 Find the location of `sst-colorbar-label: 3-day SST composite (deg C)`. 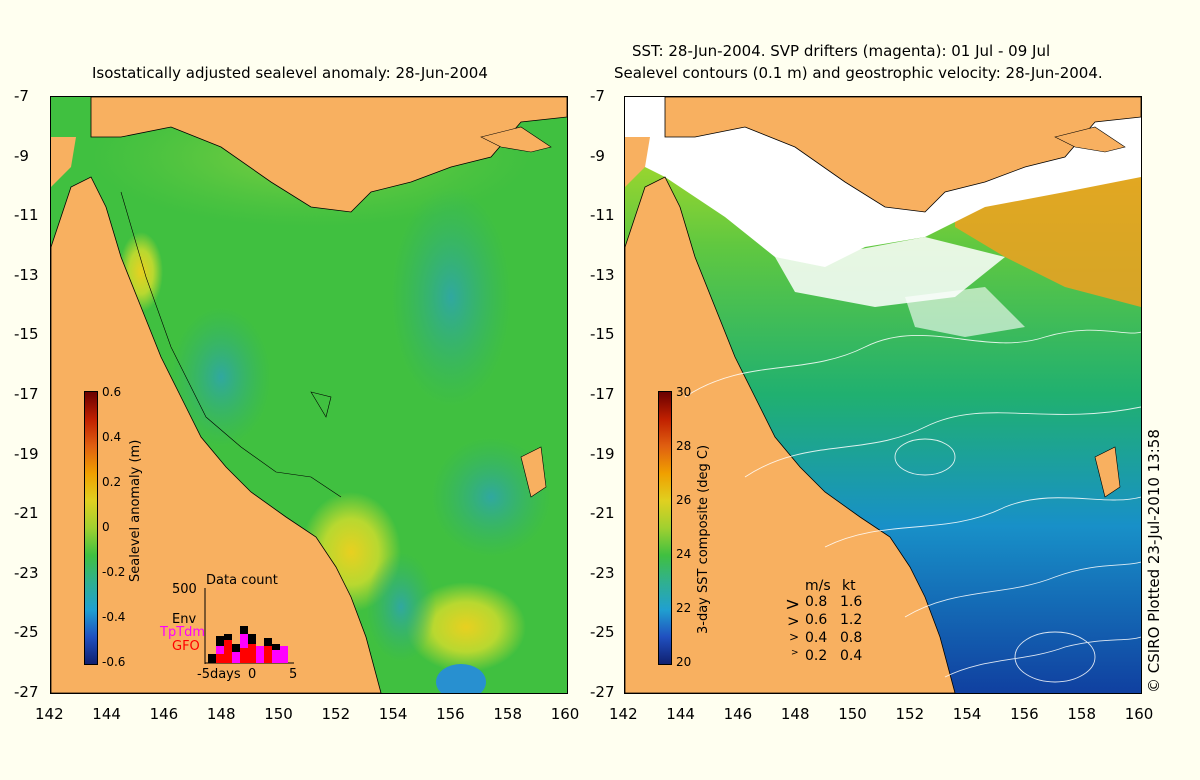

sst-colorbar-label: 3-day SST composite (deg C) is located at coordinates (703, 539).